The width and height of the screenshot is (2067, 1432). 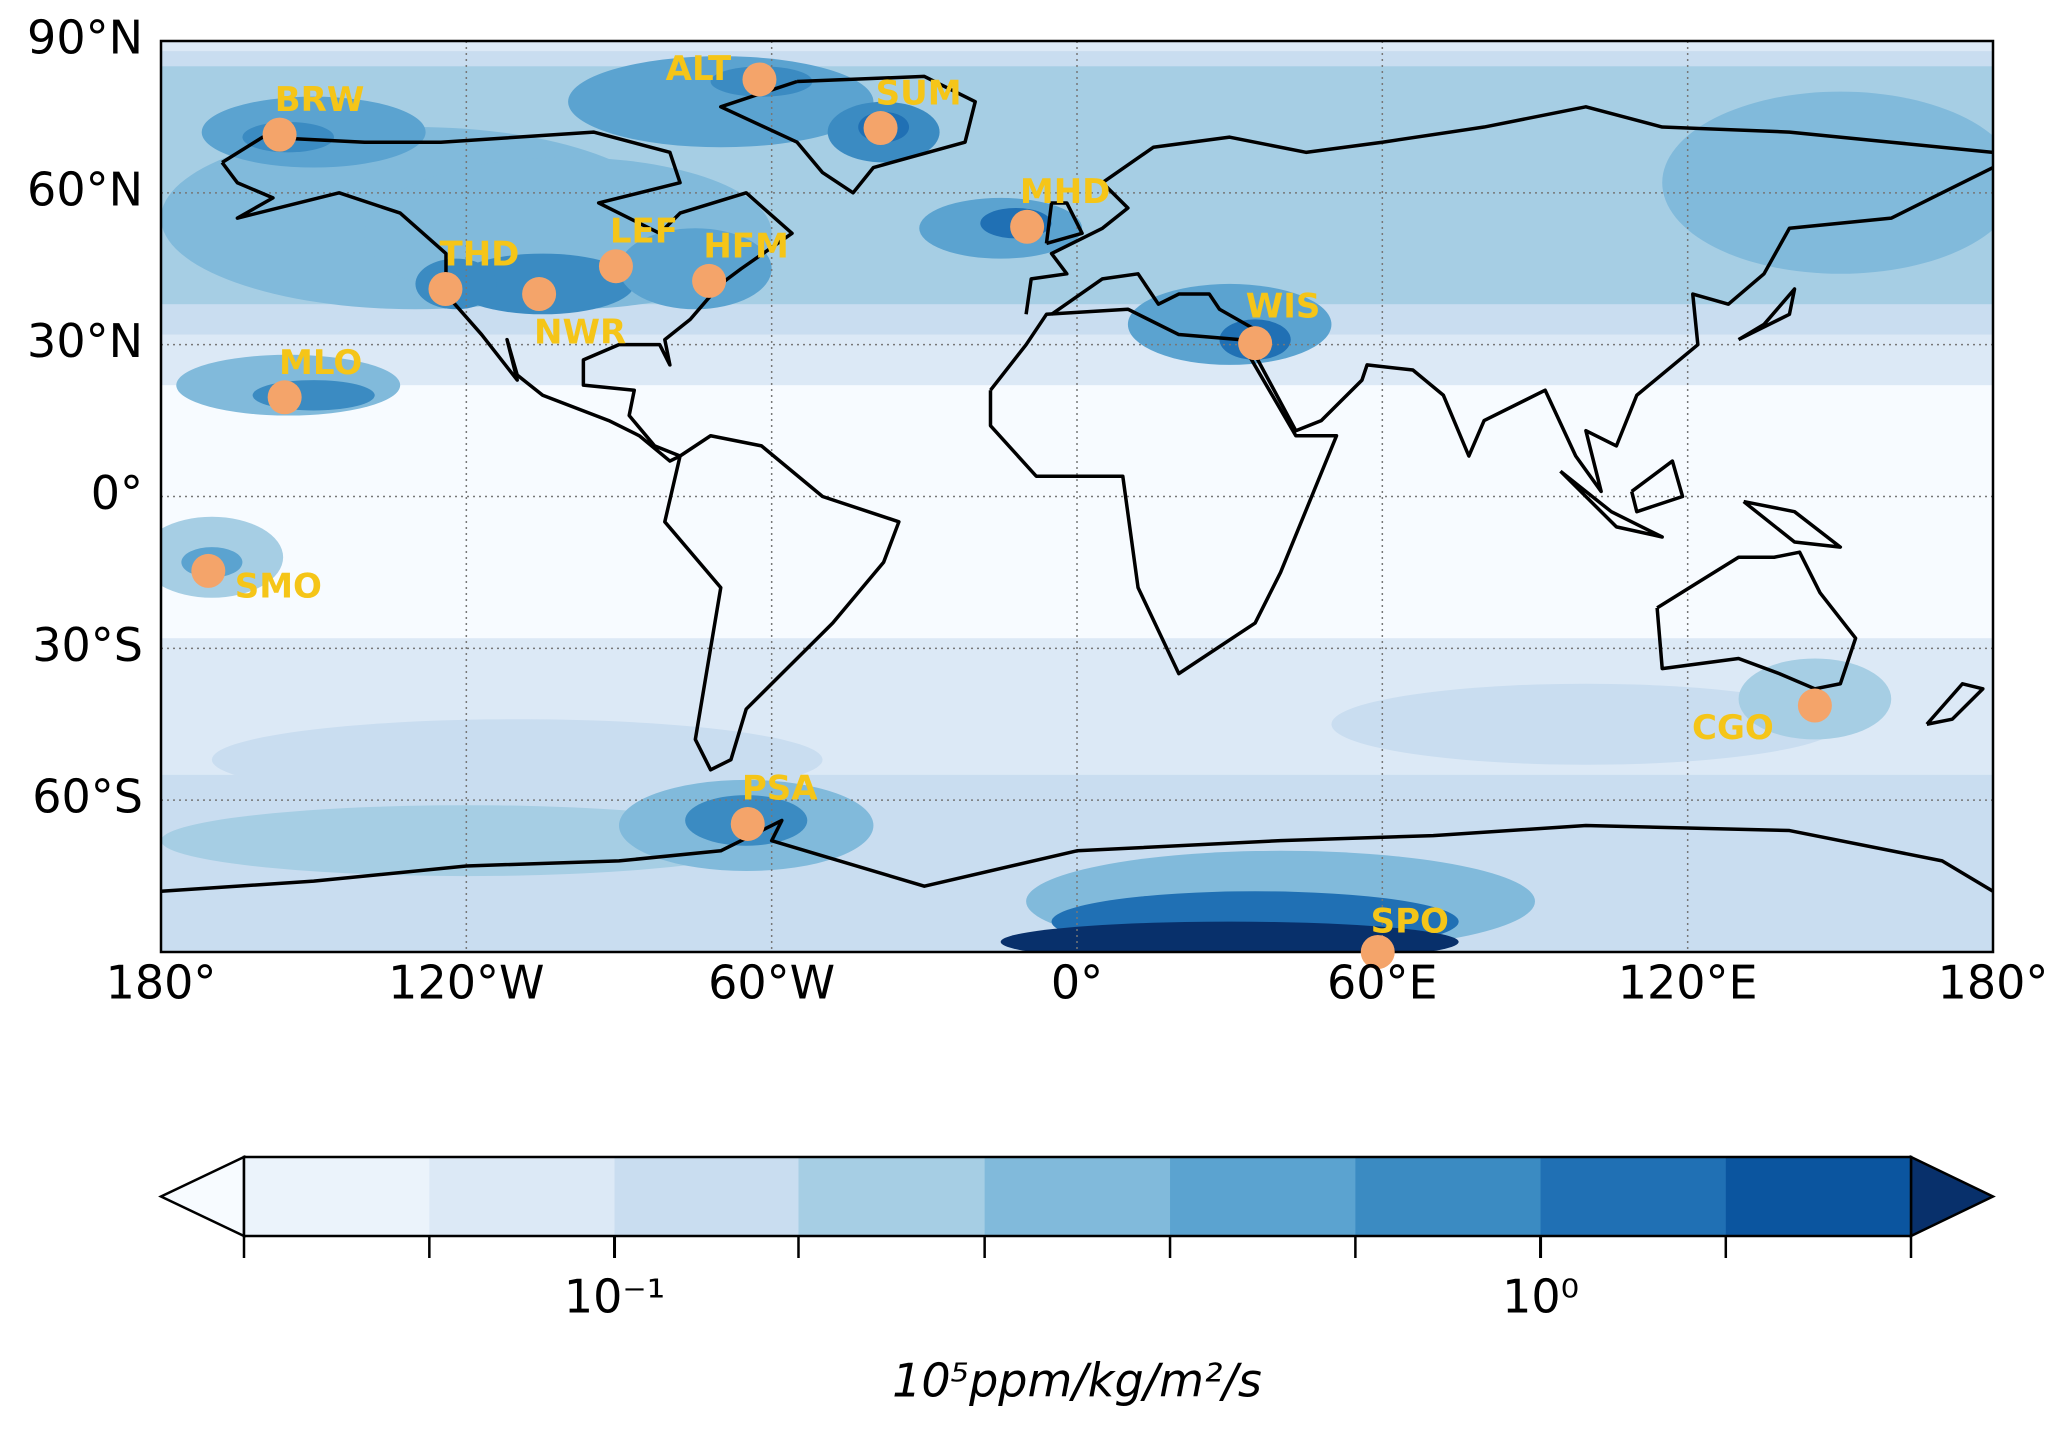 I want to click on x-tick-label: 60°E, so click(x=1382, y=983).